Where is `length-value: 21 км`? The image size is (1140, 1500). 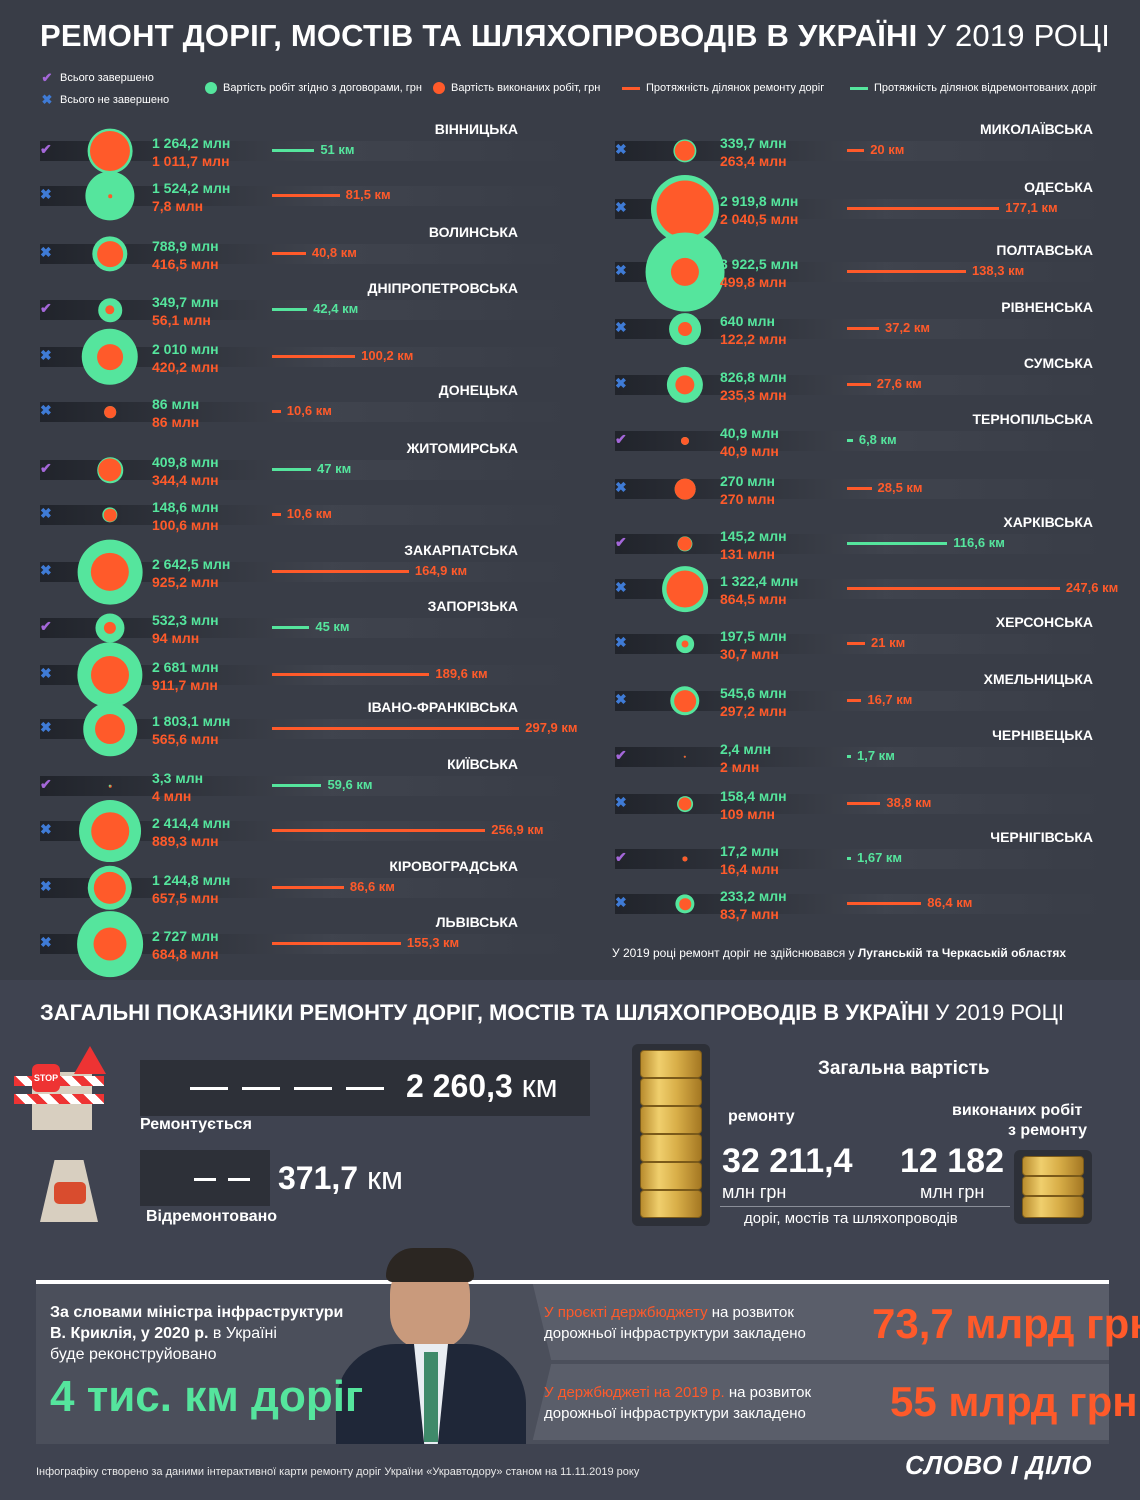
length-value: 21 км is located at coordinates (888, 642).